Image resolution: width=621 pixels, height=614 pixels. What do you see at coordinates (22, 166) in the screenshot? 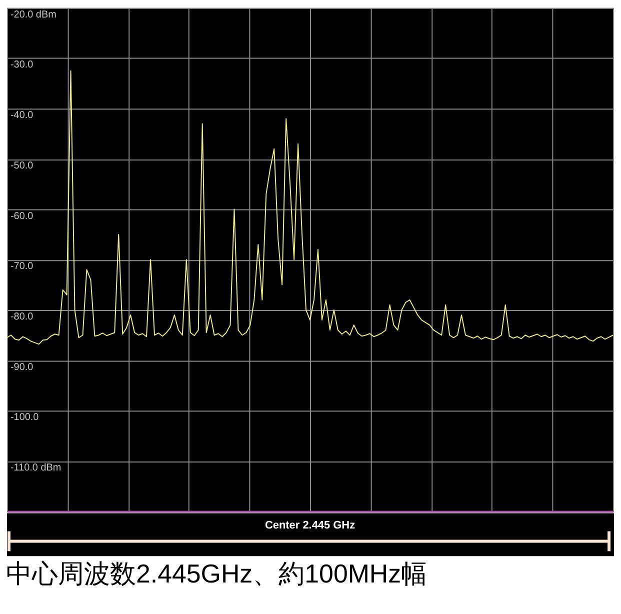
I see `y-tick-label: -50.0` at bounding box center [22, 166].